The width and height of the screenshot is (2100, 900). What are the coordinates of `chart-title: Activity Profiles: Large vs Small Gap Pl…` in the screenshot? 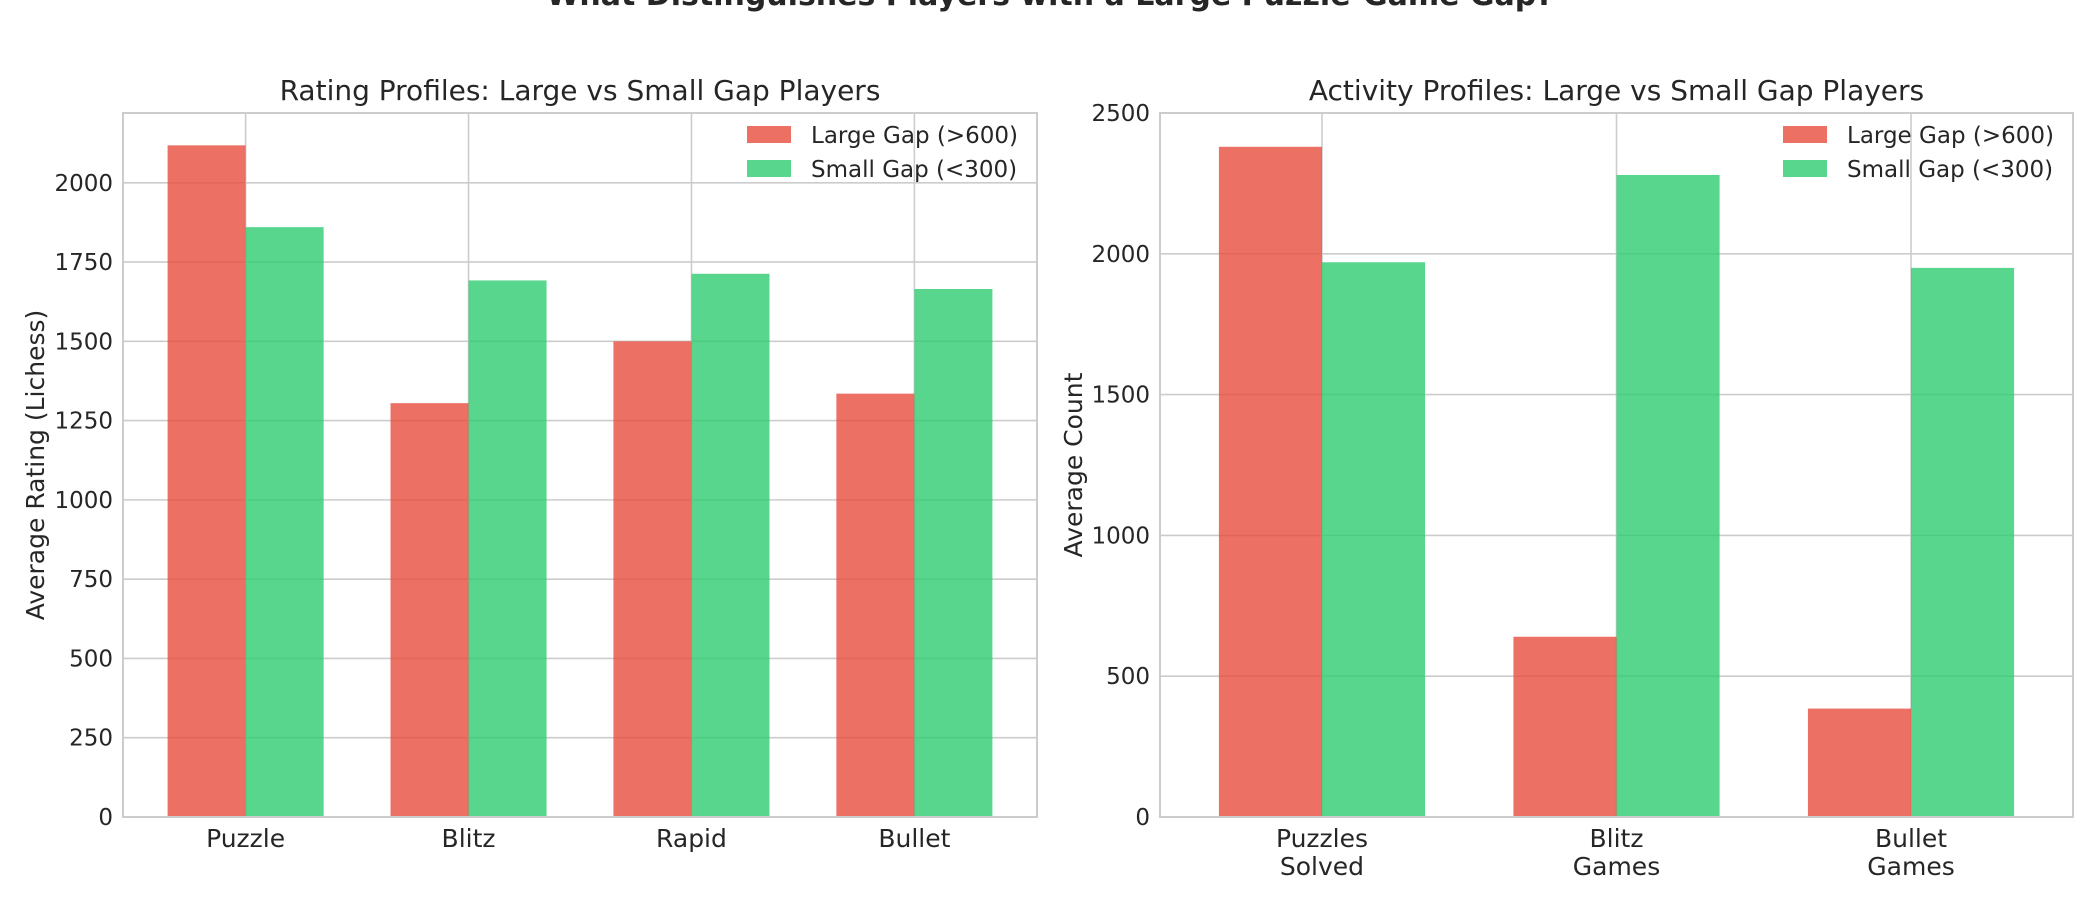 It's located at (1616, 90).